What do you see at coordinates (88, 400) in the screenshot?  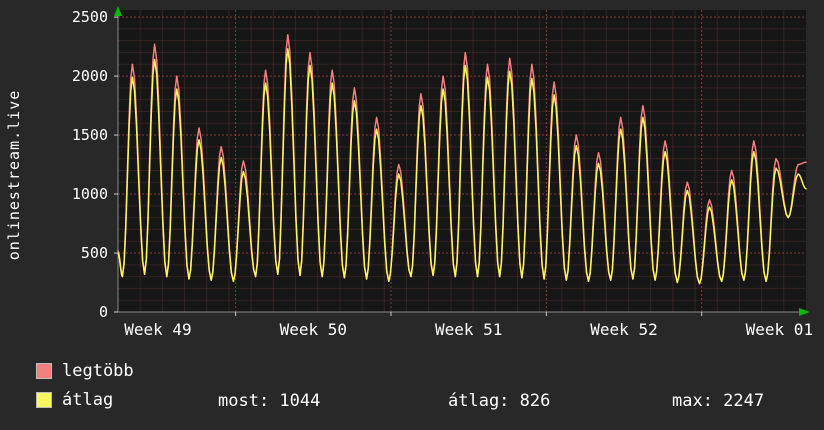 I see `legend-label: átlag` at bounding box center [88, 400].